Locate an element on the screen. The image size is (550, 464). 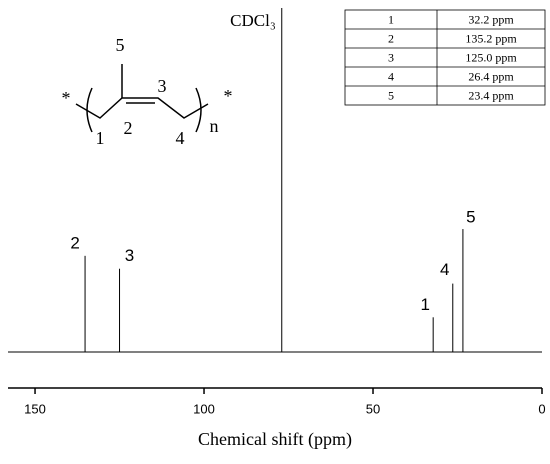
peak-label: CDCl₃ is located at coordinates (253, 20).